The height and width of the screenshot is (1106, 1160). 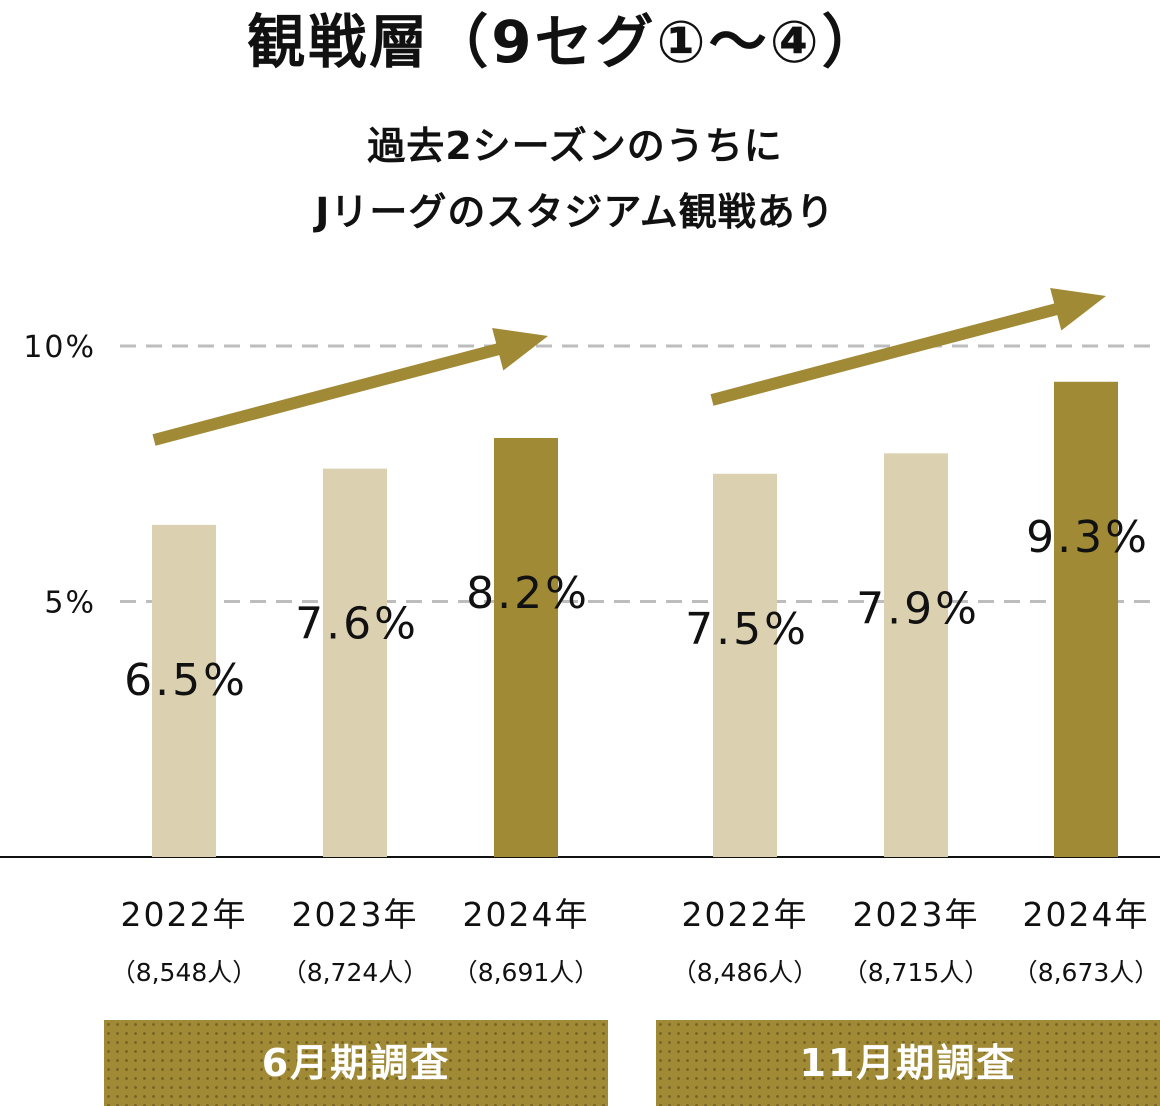 I want to click on data-label-g2-1: 7.5%, so click(x=747, y=629).